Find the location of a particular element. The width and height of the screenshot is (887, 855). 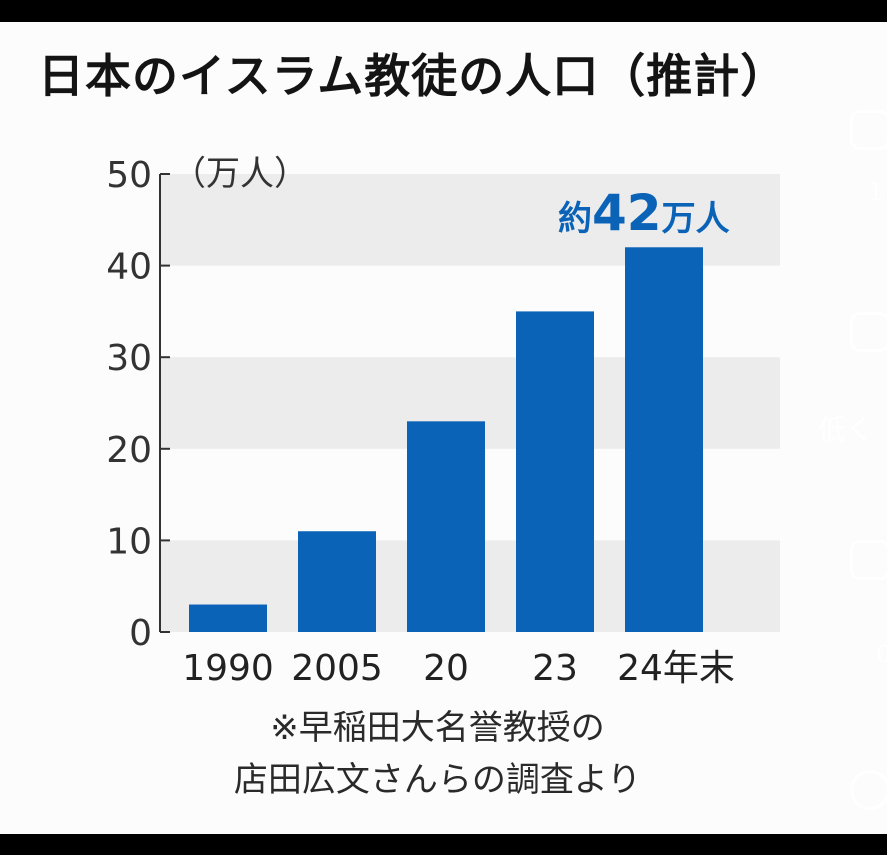

y-axis is located at coordinates (164, 403).